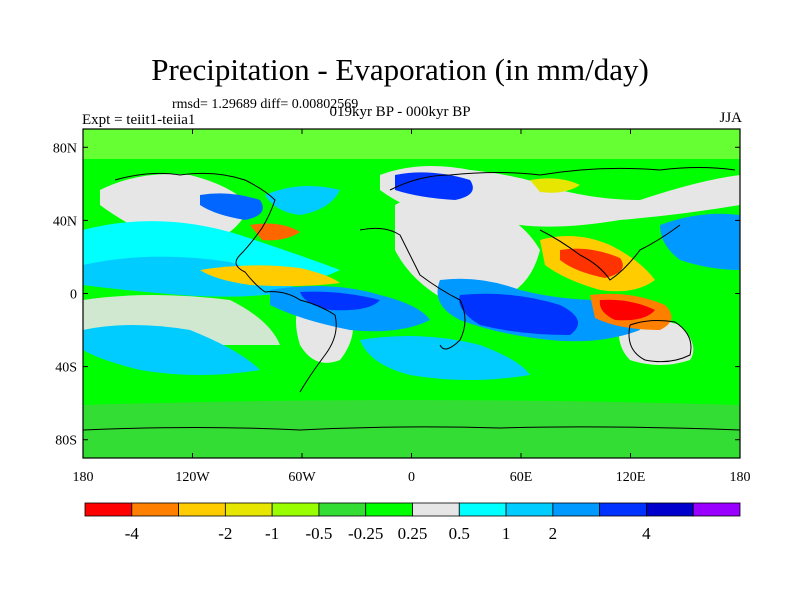 This screenshot has width=800, height=600. Describe the element at coordinates (627, 310) in the screenshot. I see `field-maritime-red` at that location.